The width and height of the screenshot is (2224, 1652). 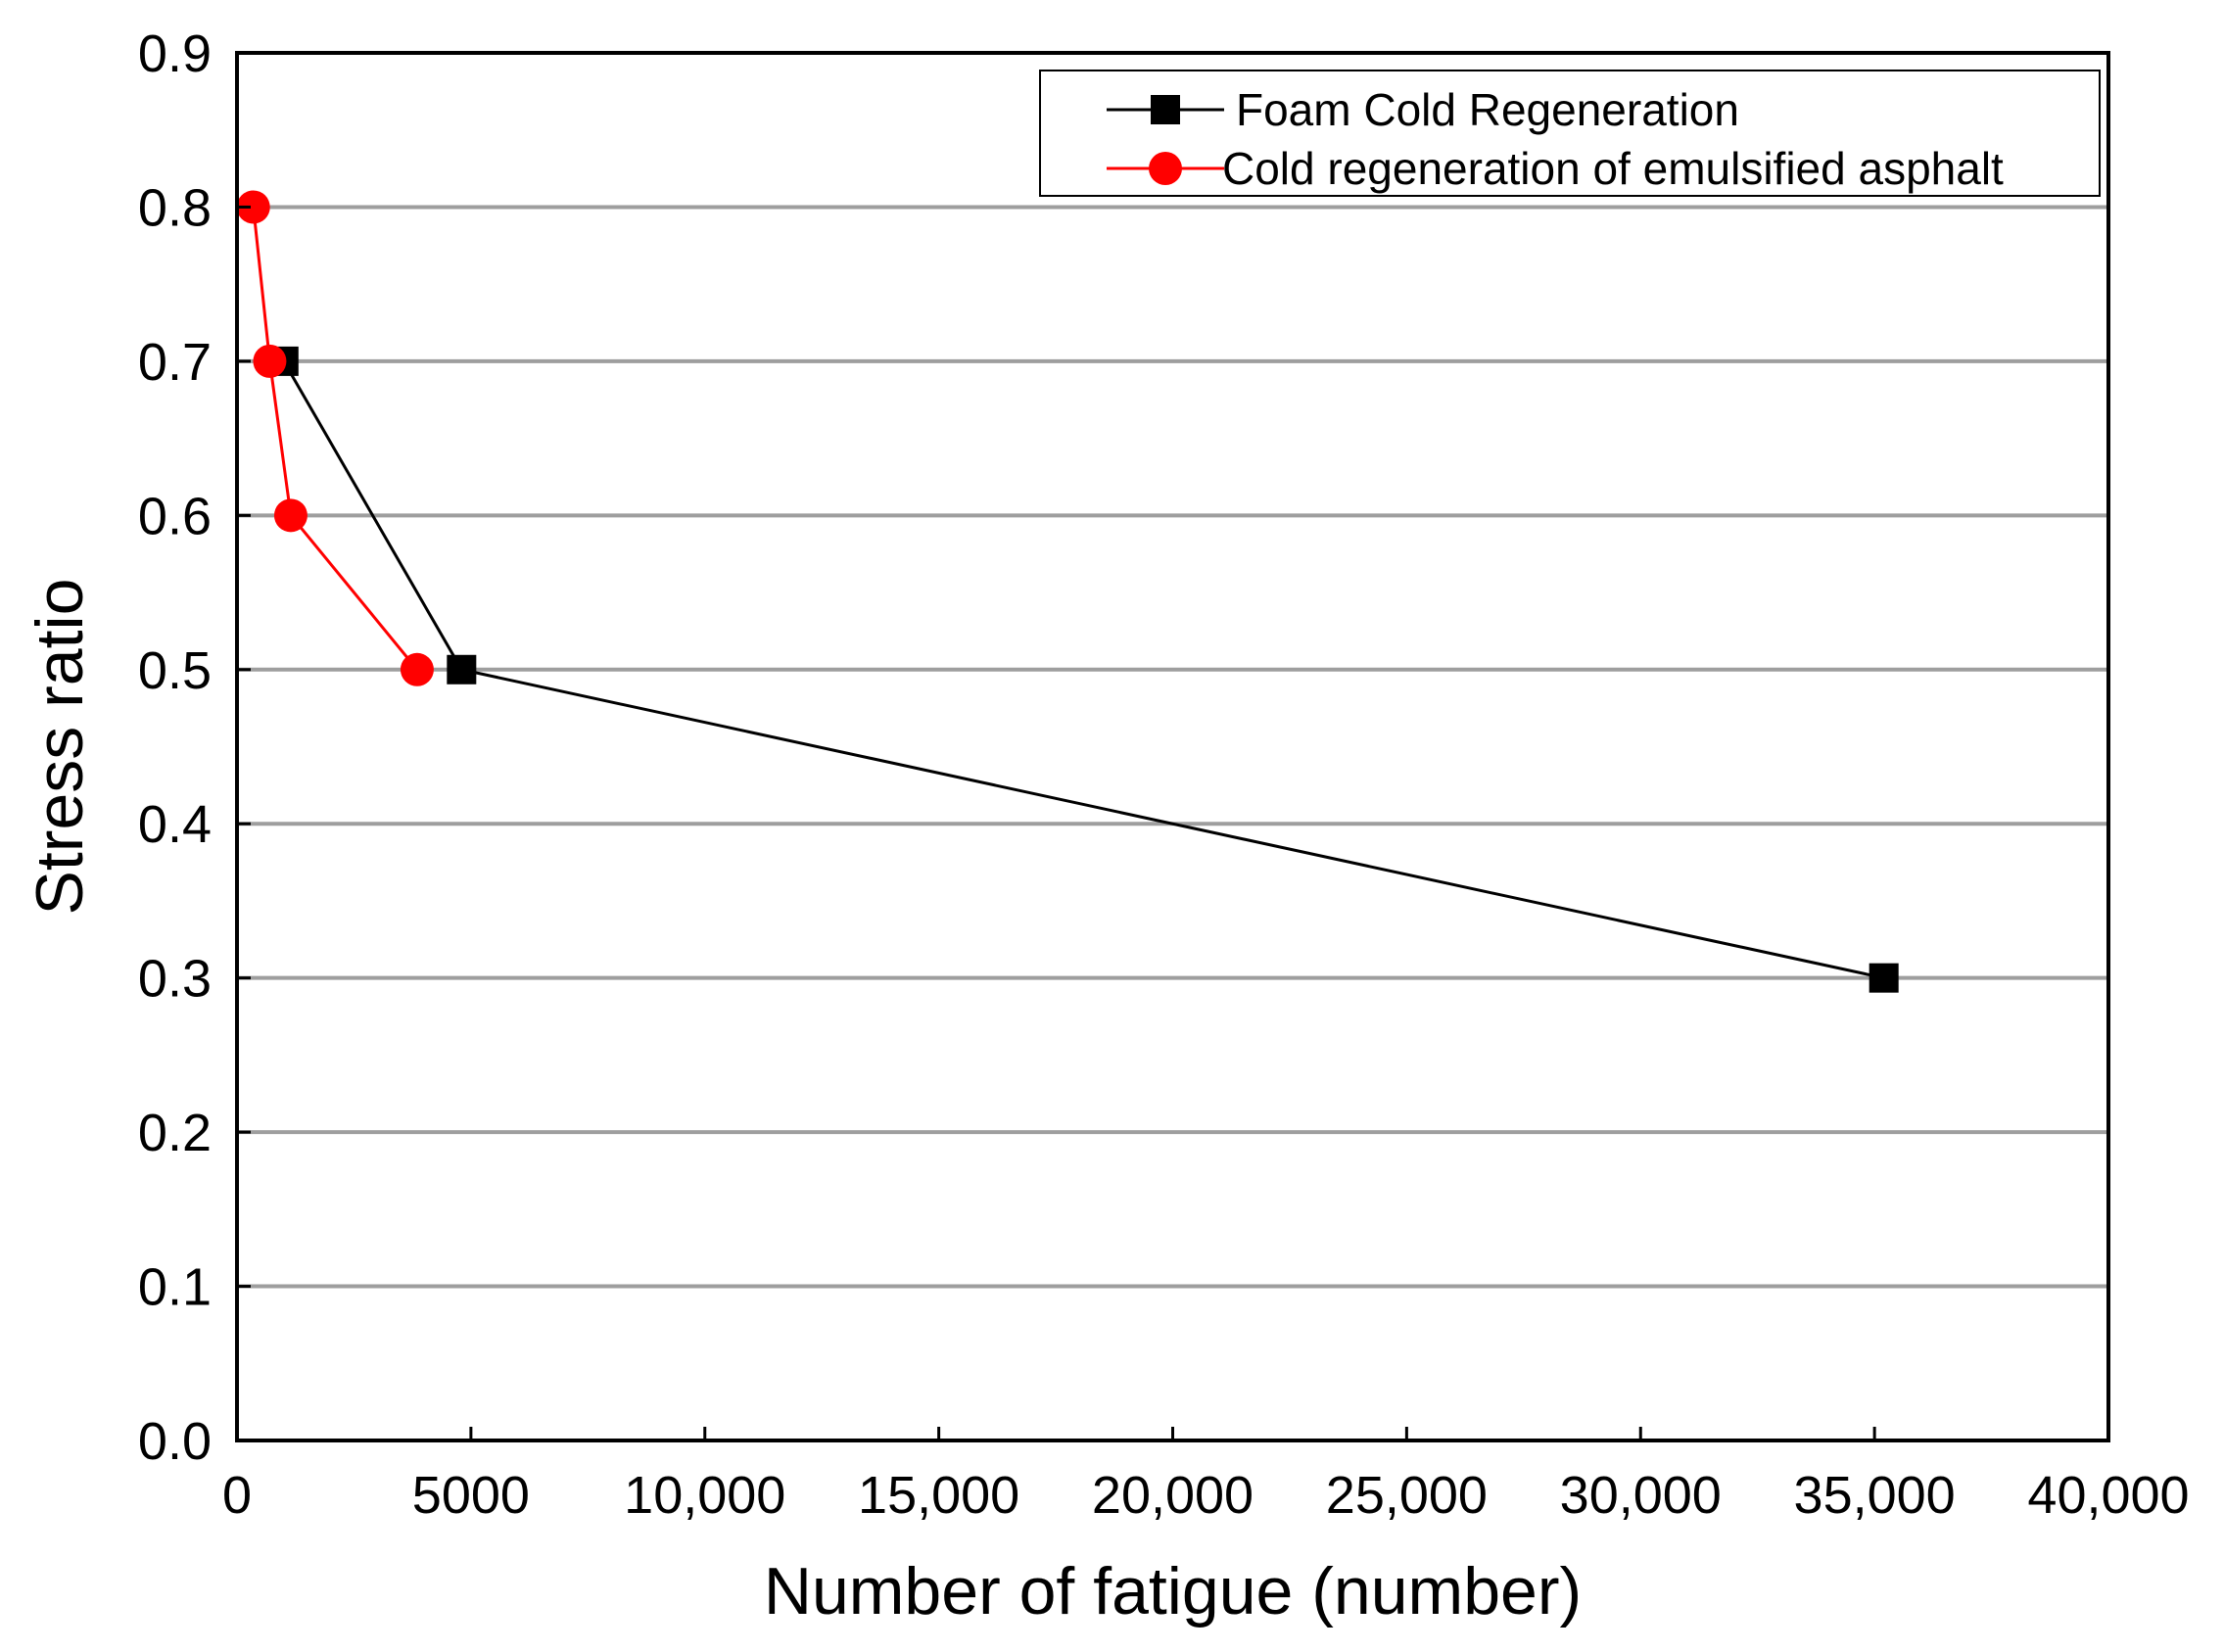 I want to click on x-tick-label-6: 30,000, so click(x=1641, y=1495).